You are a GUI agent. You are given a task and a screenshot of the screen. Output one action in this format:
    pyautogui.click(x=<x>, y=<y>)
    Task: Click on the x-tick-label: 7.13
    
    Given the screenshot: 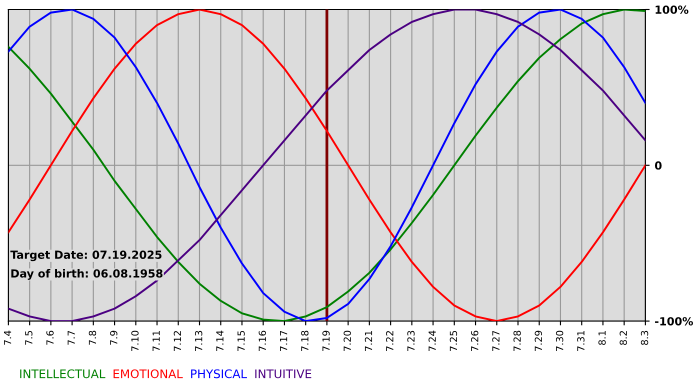 What is the action you would take?
    pyautogui.click(x=198, y=340)
    